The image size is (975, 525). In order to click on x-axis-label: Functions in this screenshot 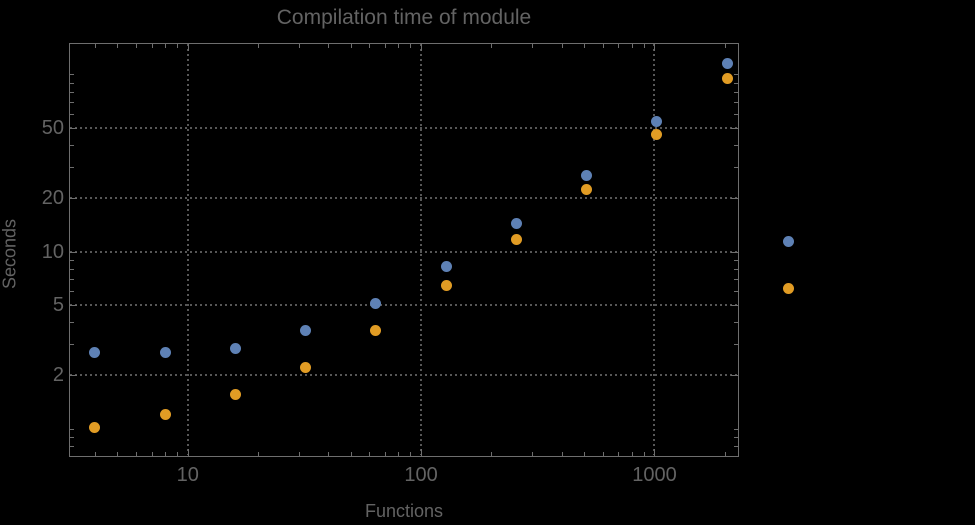, I will do `click(404, 511)`.